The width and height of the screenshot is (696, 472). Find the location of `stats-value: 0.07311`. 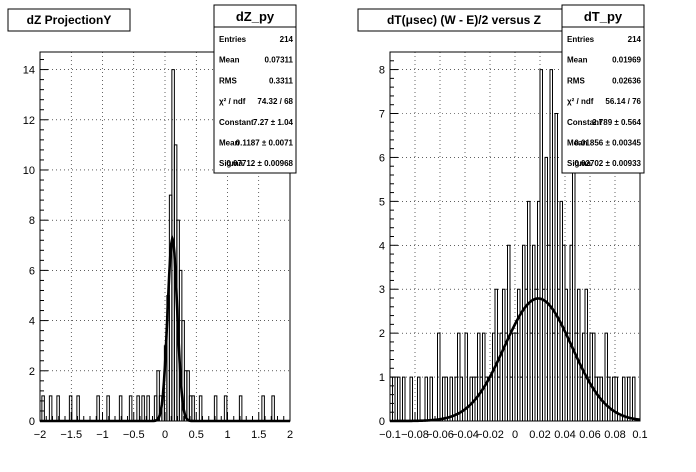

stats-value: 0.07311 is located at coordinates (279, 60).